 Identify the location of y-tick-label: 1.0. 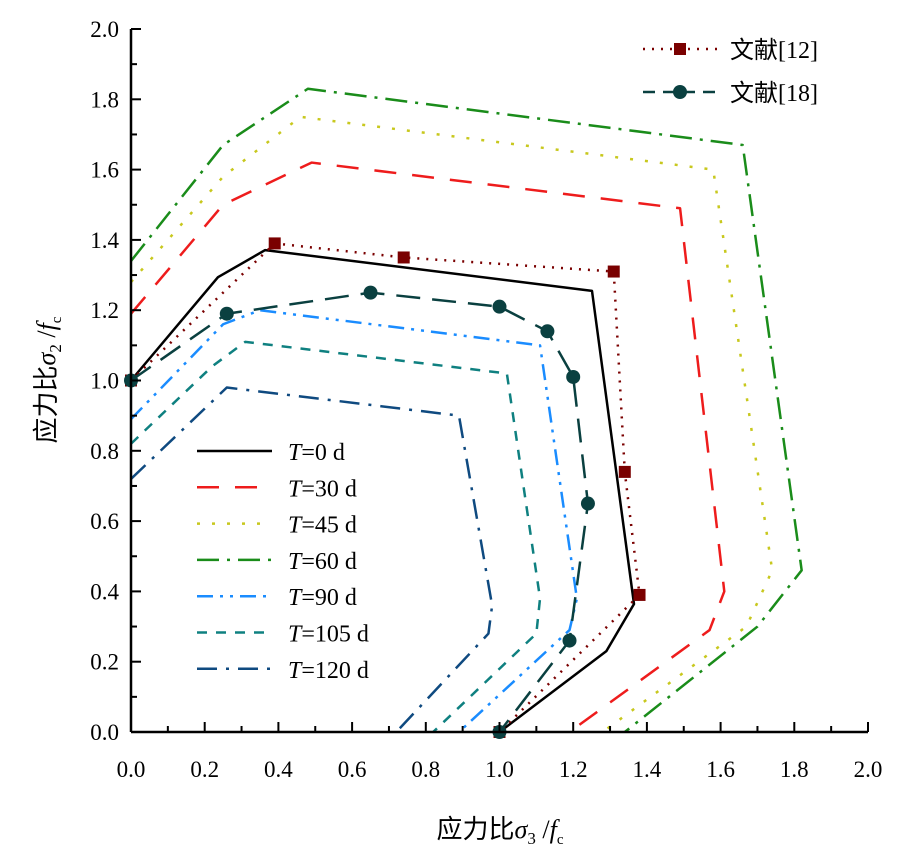
(104, 381).